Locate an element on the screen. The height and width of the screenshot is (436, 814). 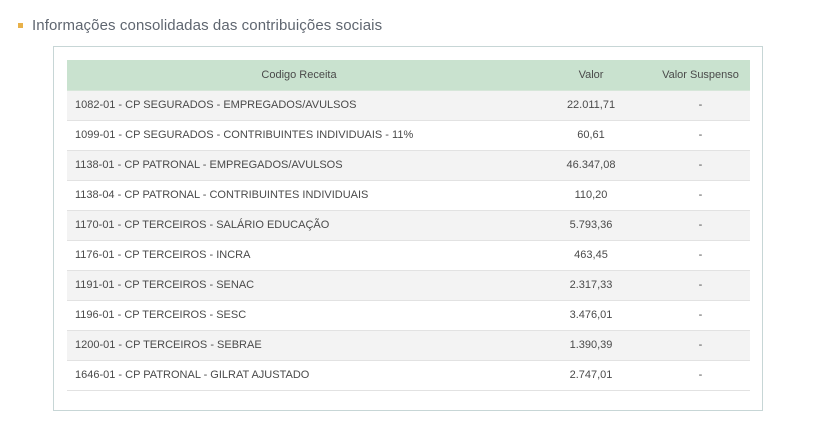
cell-codigo: 1200-01 - CP TERCEIROS - SEBRAE is located at coordinates (168, 345).